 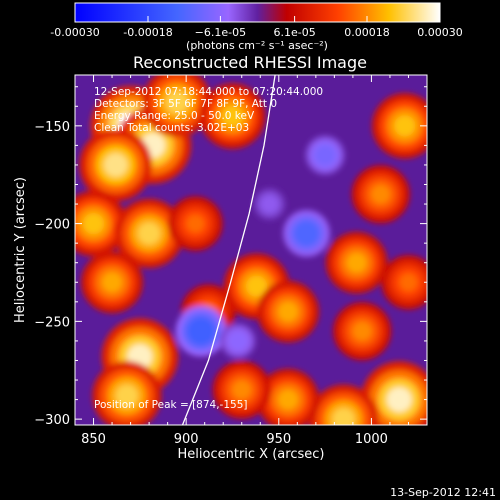 What do you see at coordinates (186, 439) in the screenshot?
I see `x-tick-label: 900` at bounding box center [186, 439].